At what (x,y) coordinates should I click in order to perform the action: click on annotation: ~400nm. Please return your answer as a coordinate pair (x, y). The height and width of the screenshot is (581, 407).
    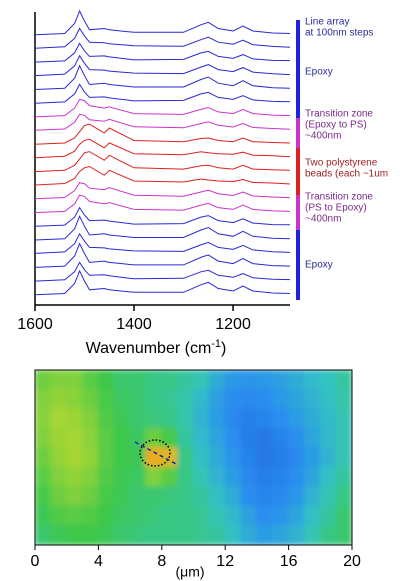
    Looking at the image, I should click on (323, 219).